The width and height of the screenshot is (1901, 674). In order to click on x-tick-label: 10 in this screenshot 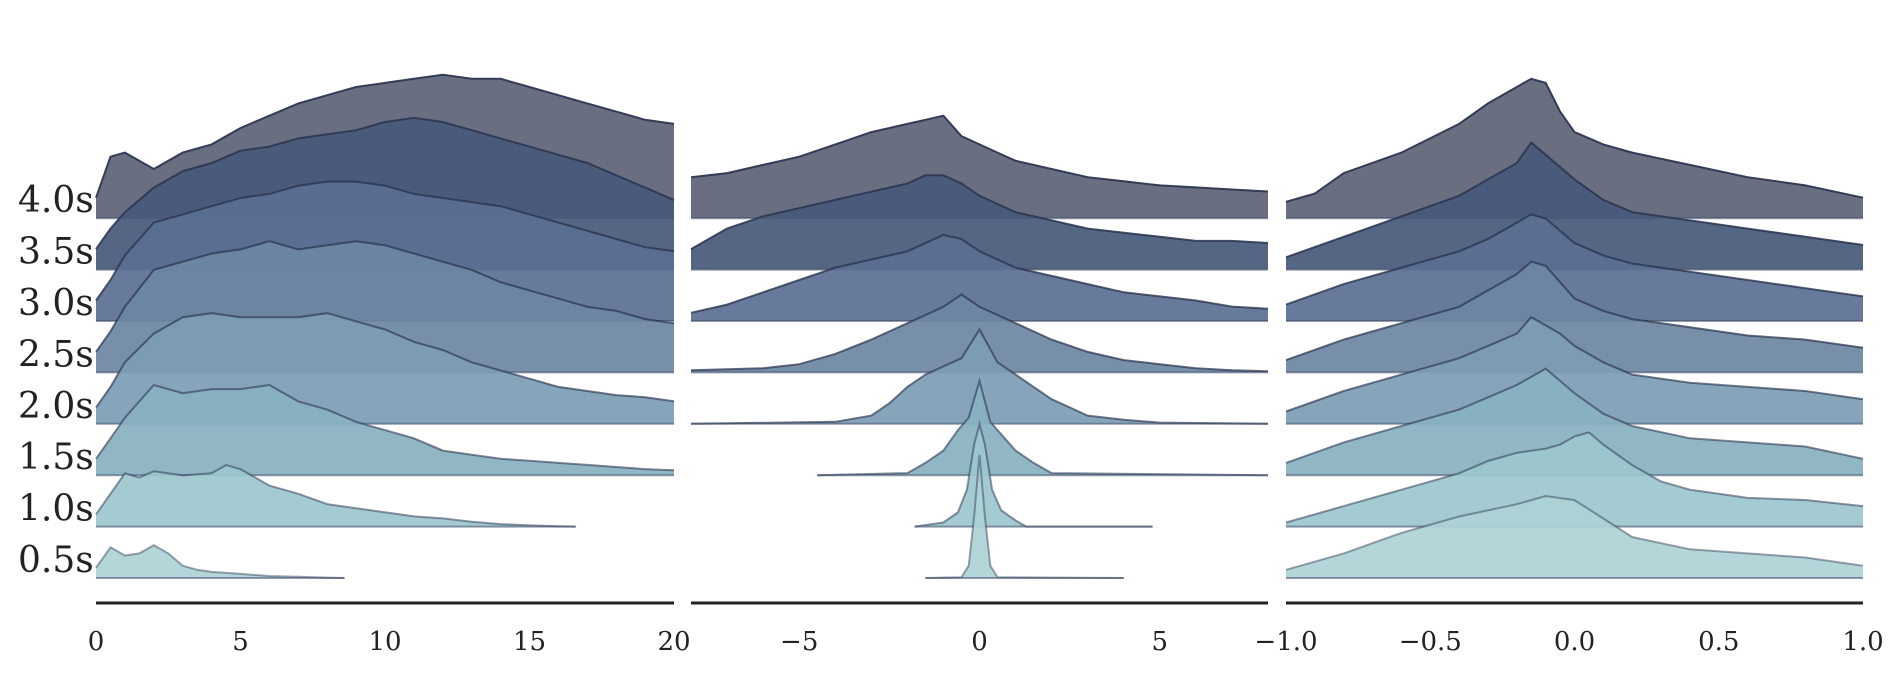, I will do `click(384, 642)`.